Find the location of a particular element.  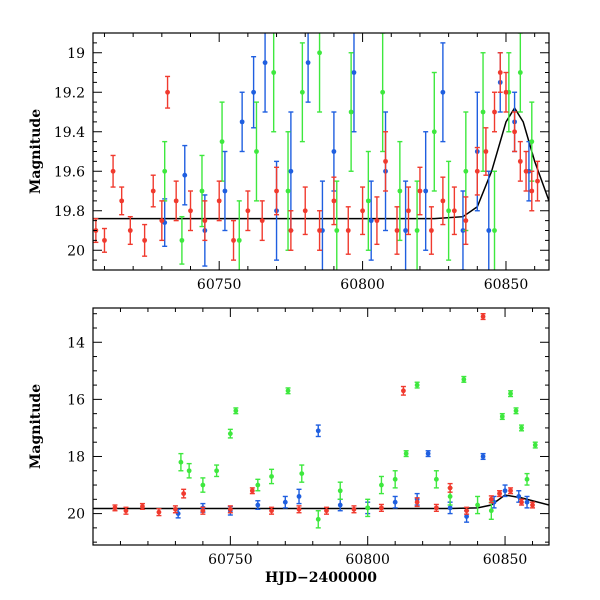

y-tick-label: 18 is located at coordinates (76, 457).